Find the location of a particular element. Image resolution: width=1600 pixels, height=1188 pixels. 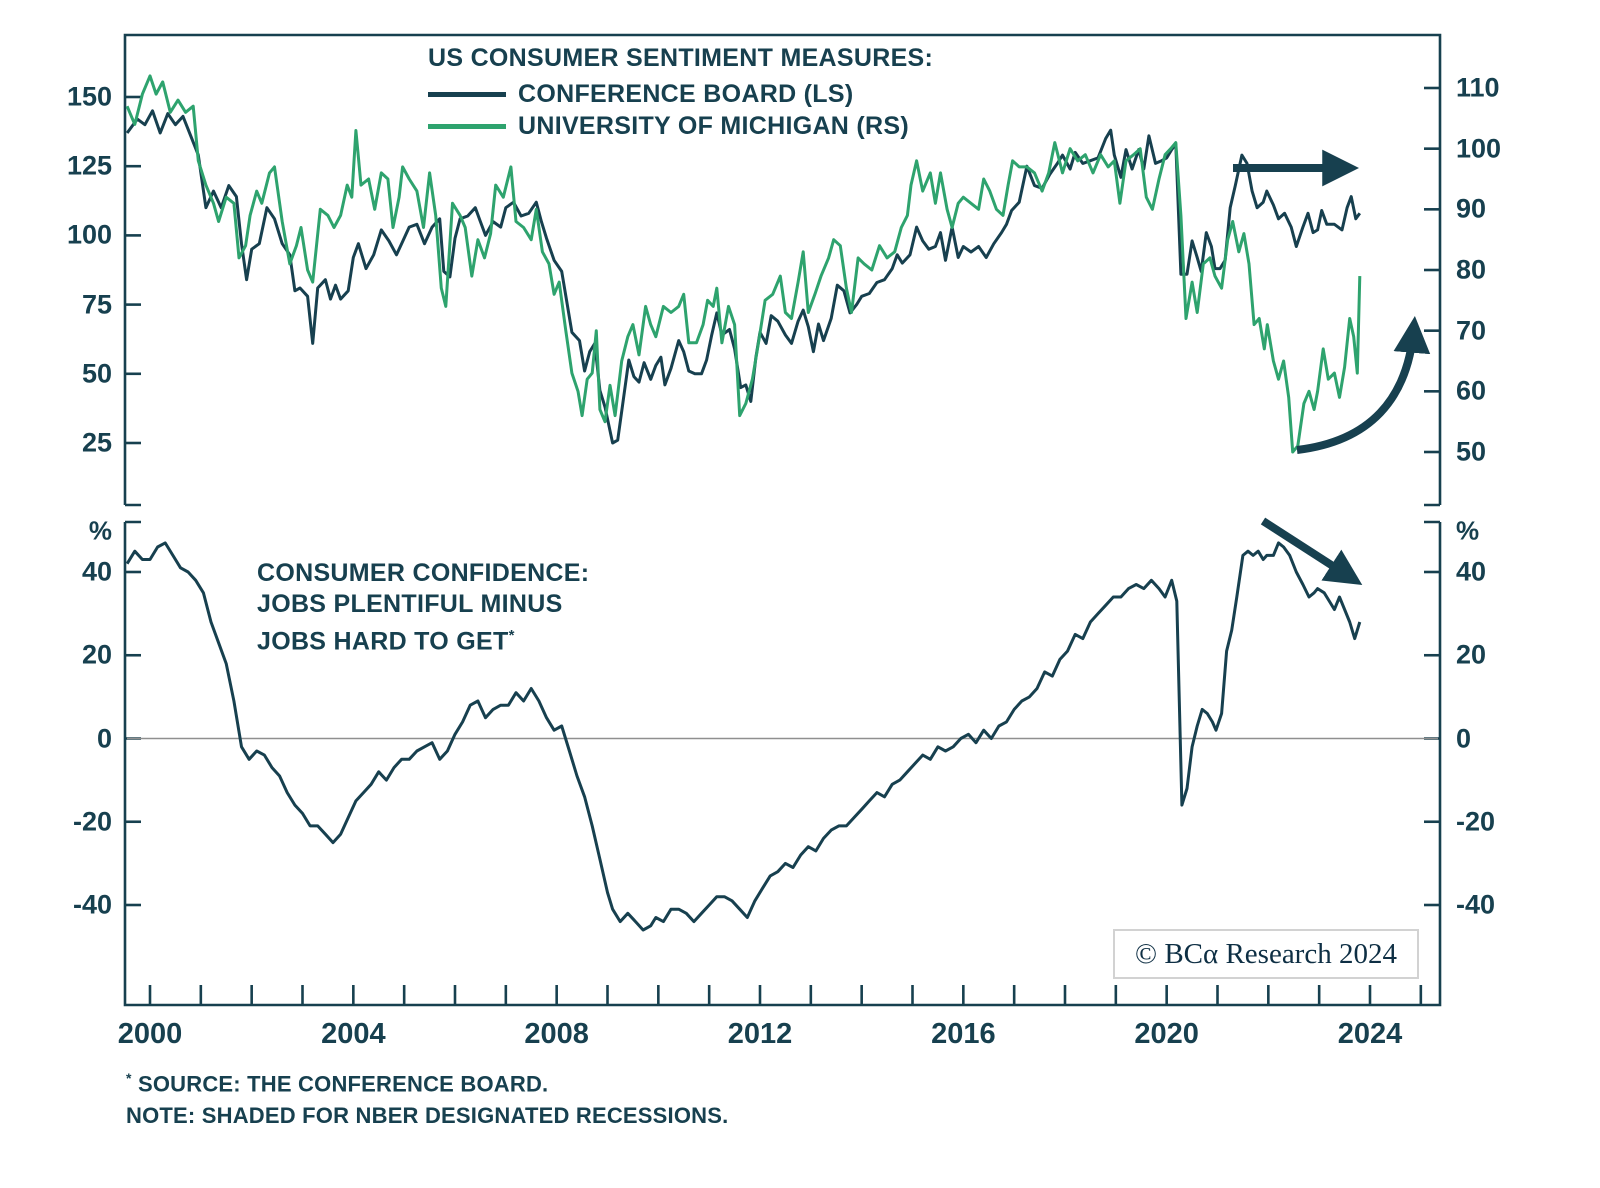

copyright-badge: © BCα Research 2024 is located at coordinates (1266, 954).